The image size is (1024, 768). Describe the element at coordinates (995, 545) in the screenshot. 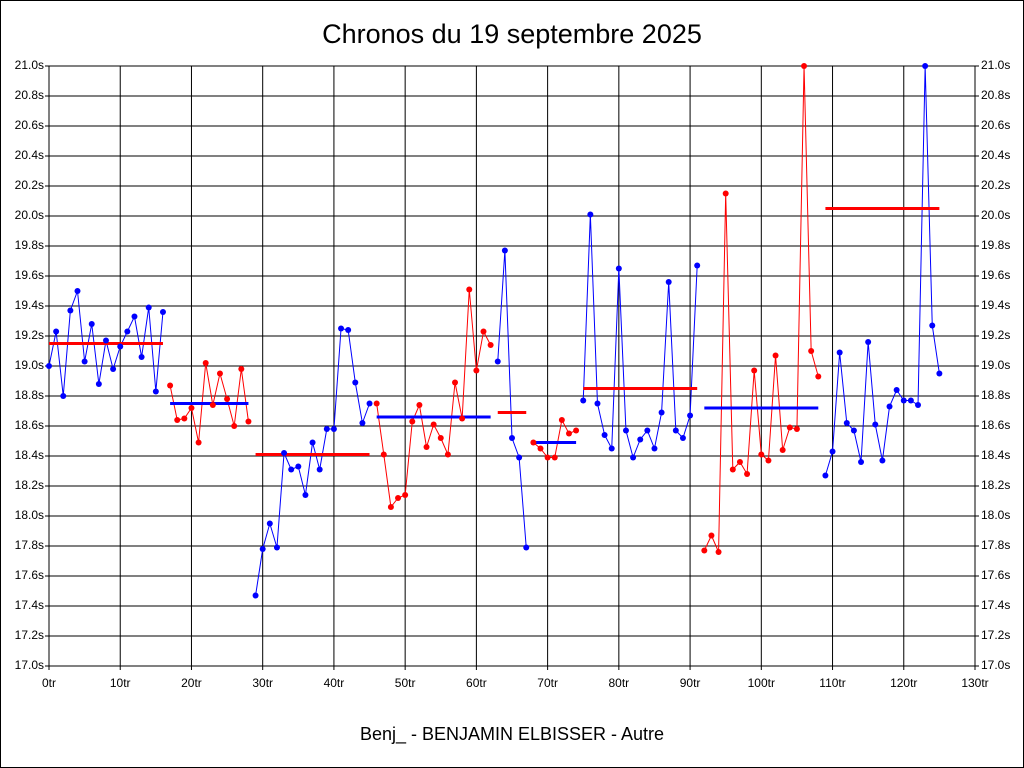

I see `y2-tick-label: 17.8s` at that location.